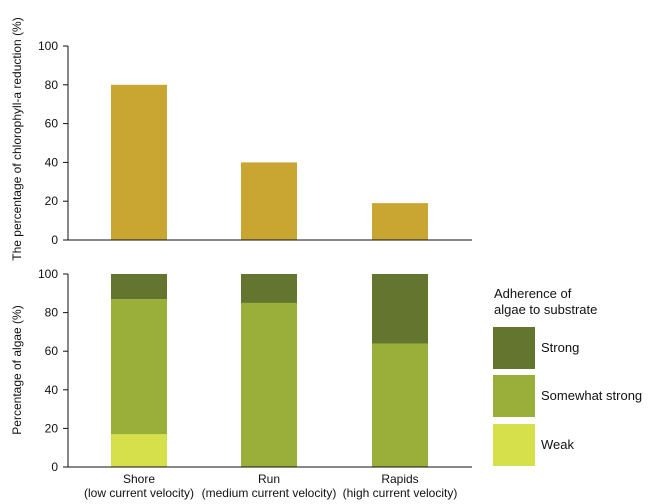 The image size is (667, 504). What do you see at coordinates (139, 493) in the screenshot?
I see `category-sublabel: (low current velocity)` at bounding box center [139, 493].